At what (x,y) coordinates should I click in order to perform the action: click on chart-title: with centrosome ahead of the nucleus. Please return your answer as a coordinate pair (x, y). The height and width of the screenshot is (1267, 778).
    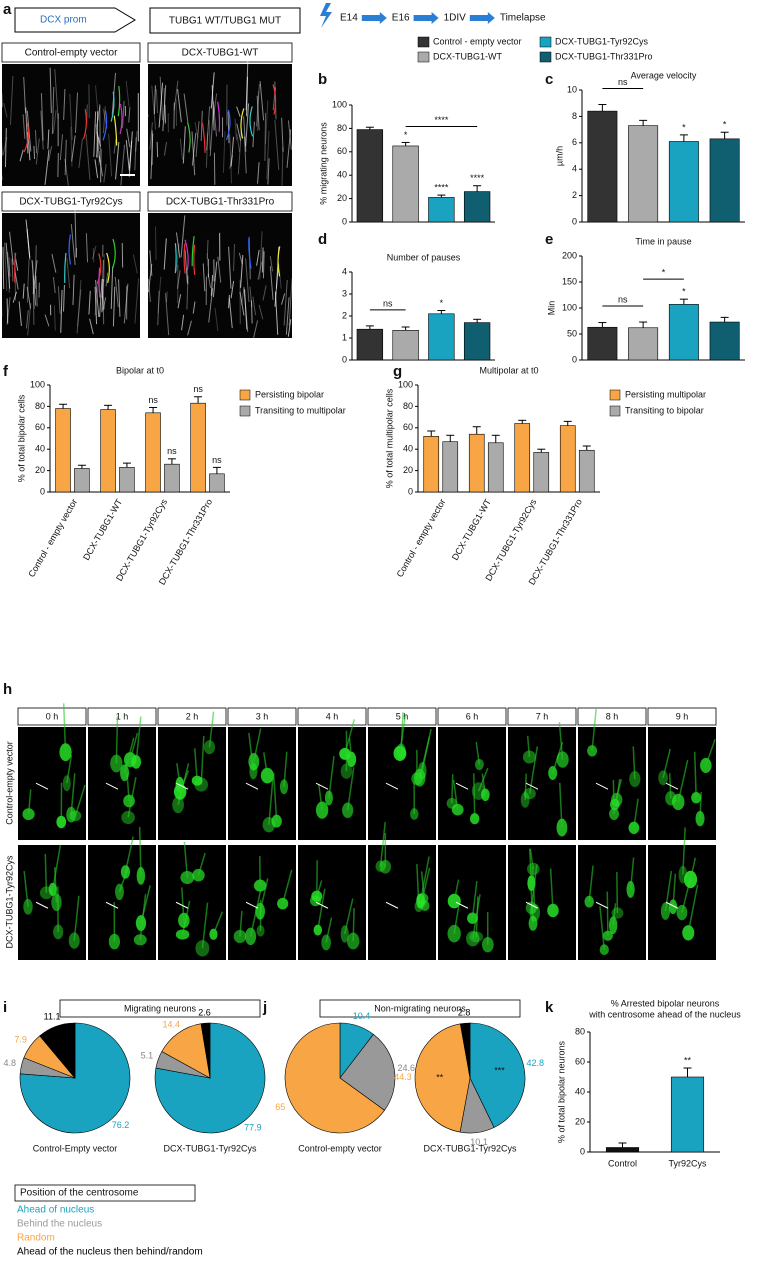
    Looking at the image, I should click on (664, 1014).